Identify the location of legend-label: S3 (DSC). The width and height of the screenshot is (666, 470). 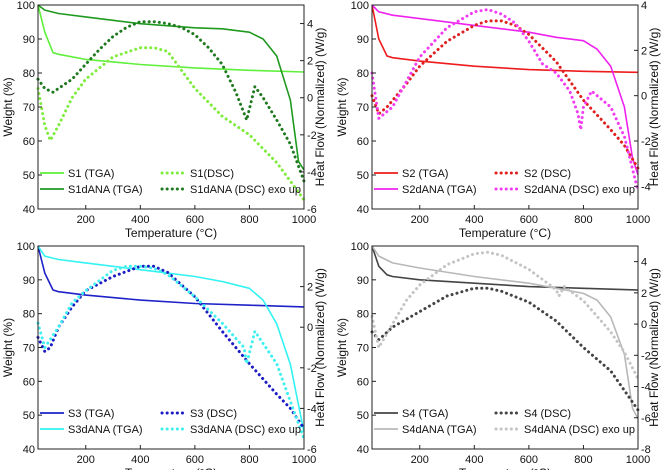
(213, 414).